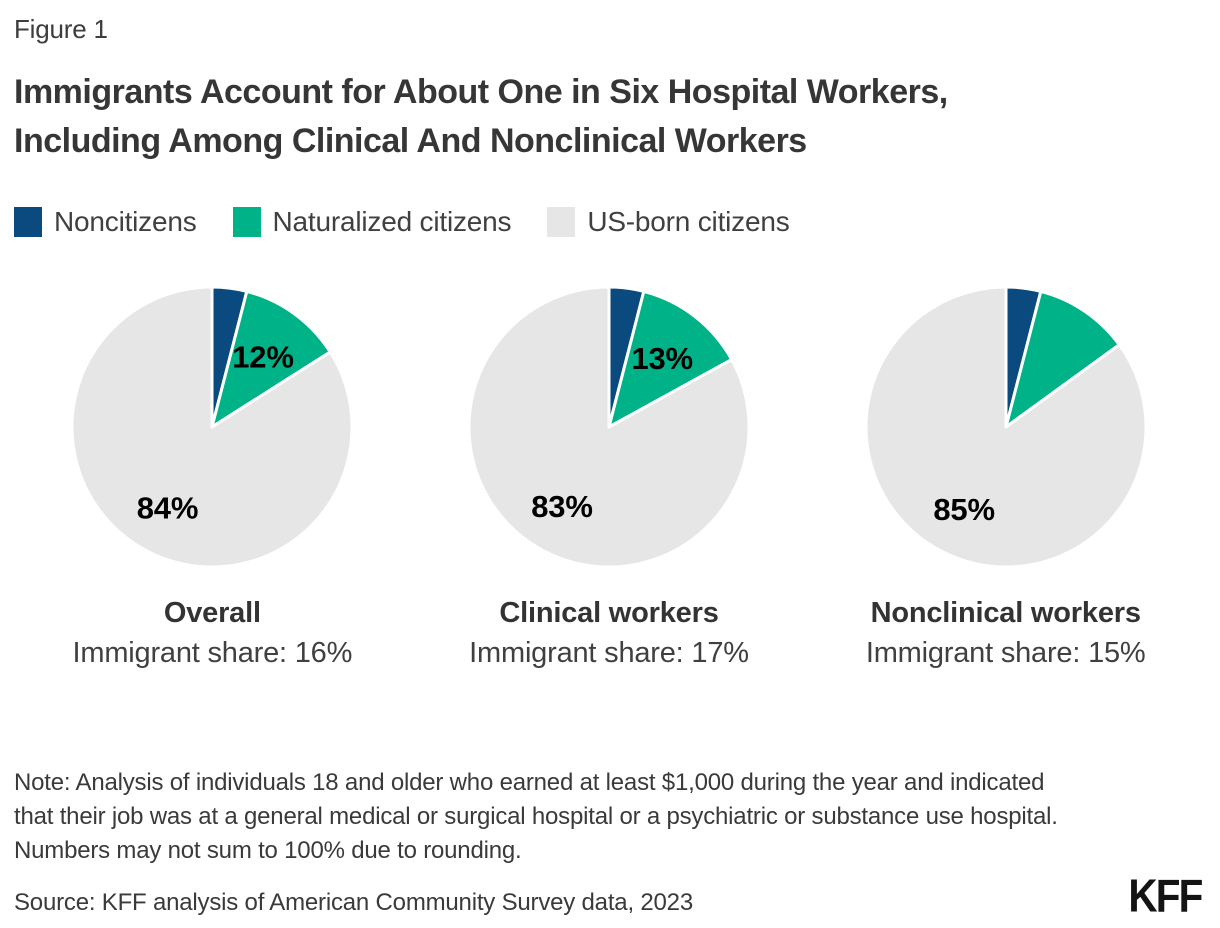 This screenshot has height=928, width=1220. Describe the element at coordinates (609, 653) in the screenshot. I see `pie-share-clinical-workers: Immigrant share: 17%` at that location.